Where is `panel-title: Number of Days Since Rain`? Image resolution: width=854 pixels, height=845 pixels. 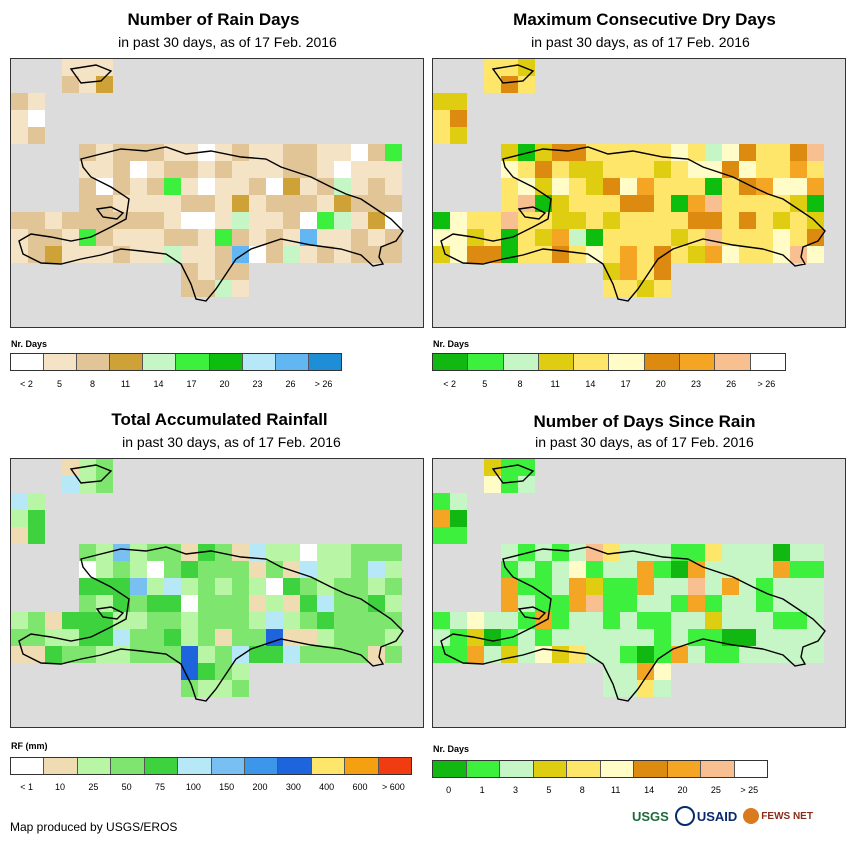 panel-title: Number of Days Since Rain is located at coordinates (644, 421).